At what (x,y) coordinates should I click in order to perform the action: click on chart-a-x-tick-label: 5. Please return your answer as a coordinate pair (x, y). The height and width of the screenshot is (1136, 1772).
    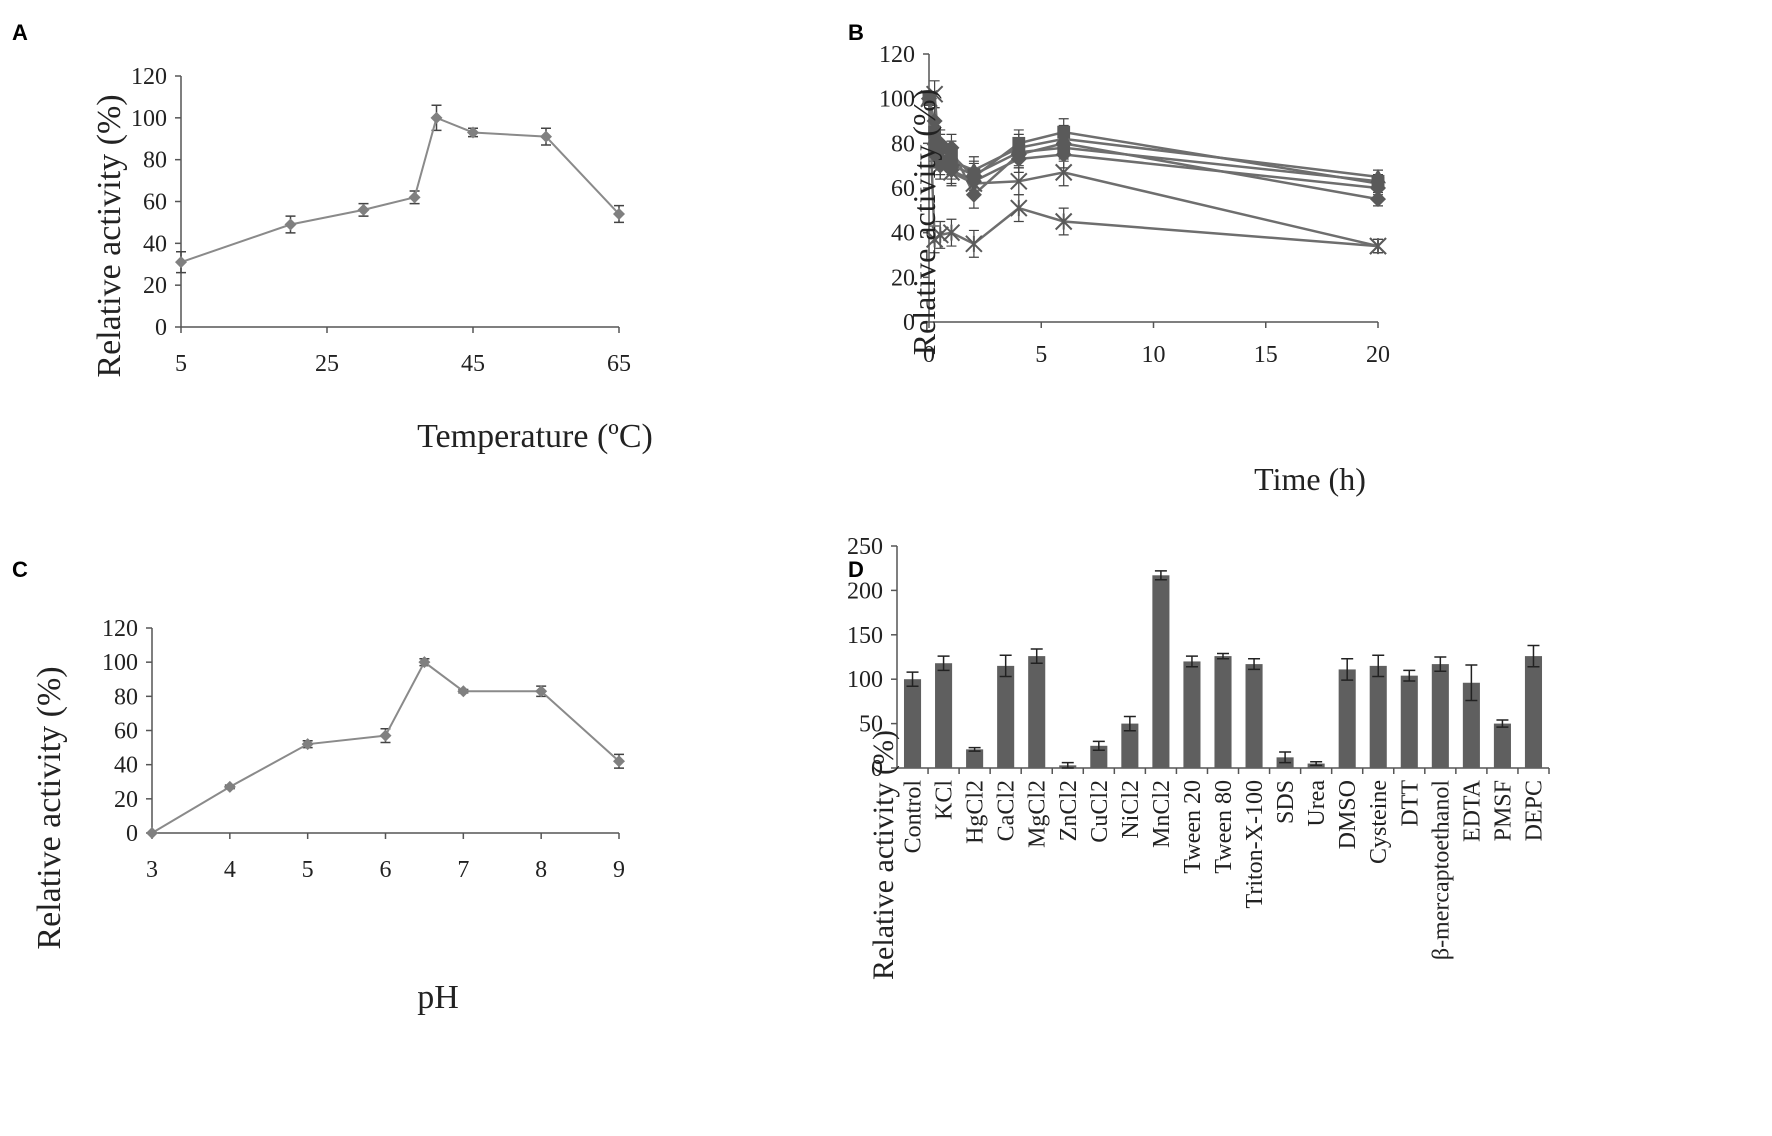
    Looking at the image, I should click on (181, 364).